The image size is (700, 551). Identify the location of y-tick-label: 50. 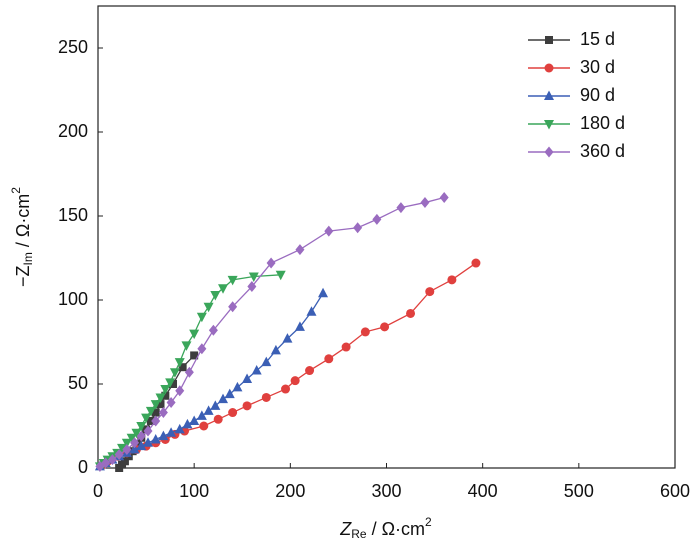
(78, 383).